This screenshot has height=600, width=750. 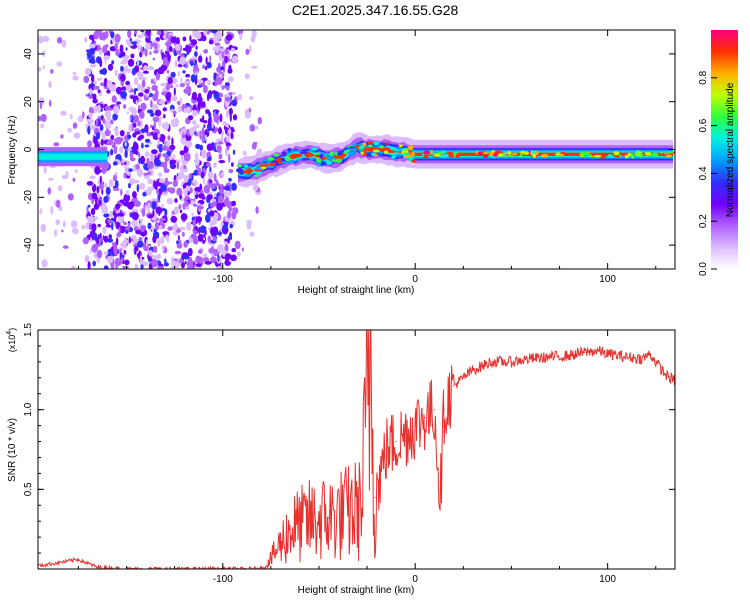 I want to click on ridge-band, so click(x=456, y=159).